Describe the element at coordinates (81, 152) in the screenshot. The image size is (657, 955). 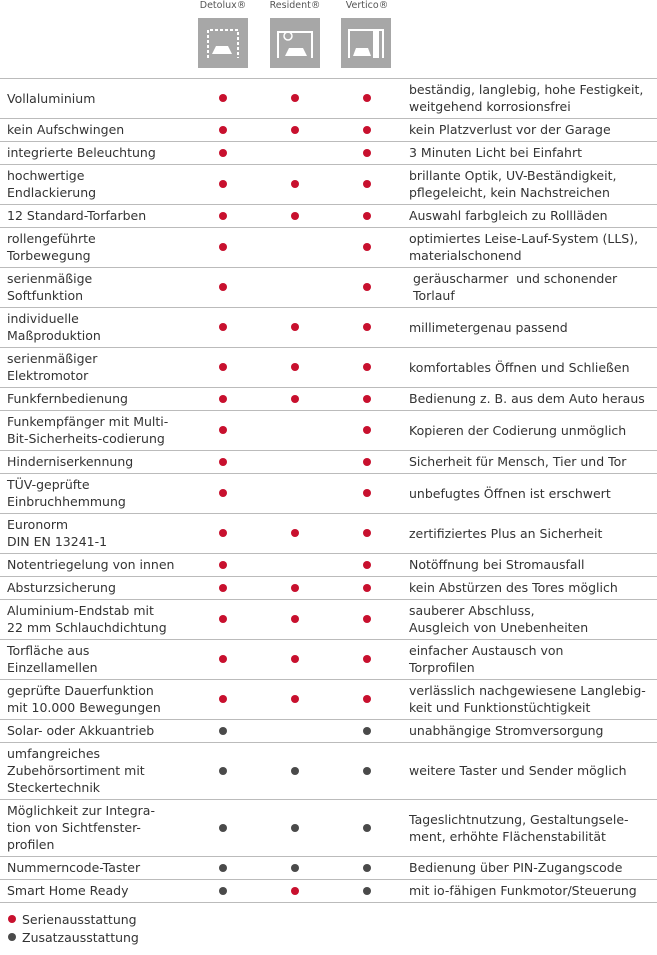
I see `feature-text: integrierte Beleuchtung` at that location.